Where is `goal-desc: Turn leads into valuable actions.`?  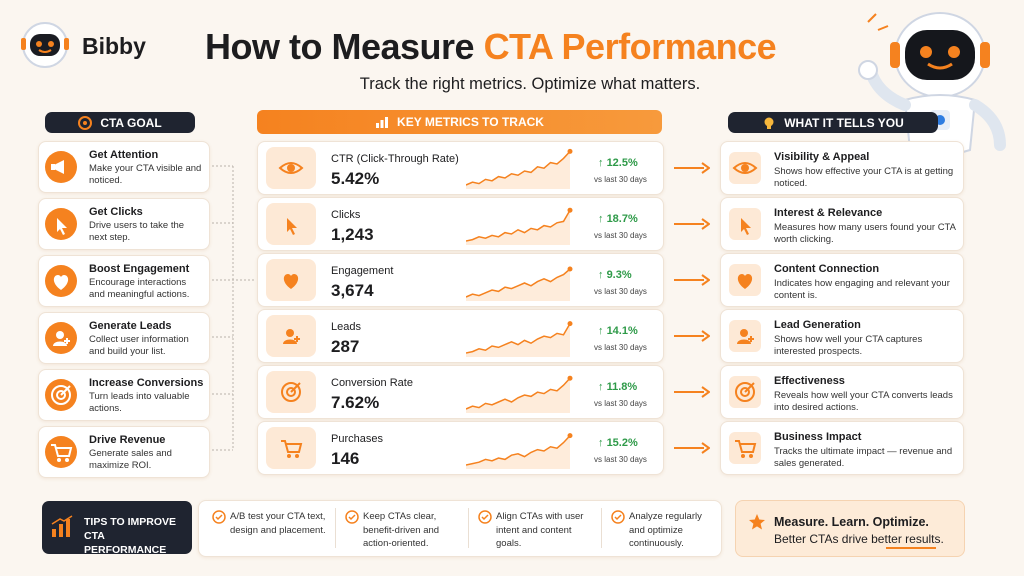 goal-desc: Turn leads into valuable actions. is located at coordinates (139, 402).